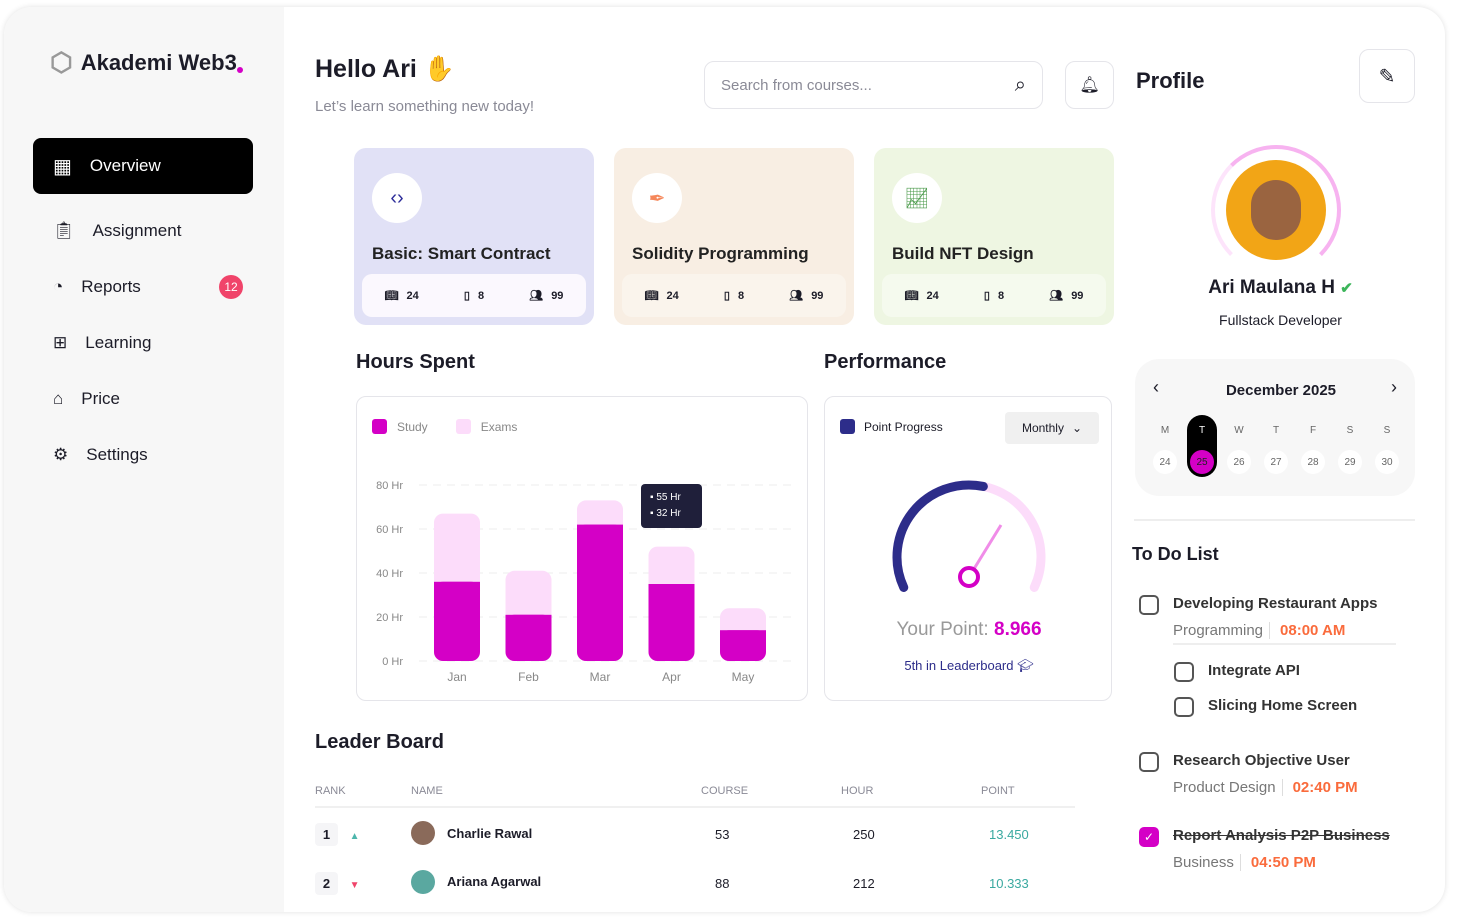  Describe the element at coordinates (392, 662) in the screenshot. I see `y-tick-label: 0 Hr` at that location.